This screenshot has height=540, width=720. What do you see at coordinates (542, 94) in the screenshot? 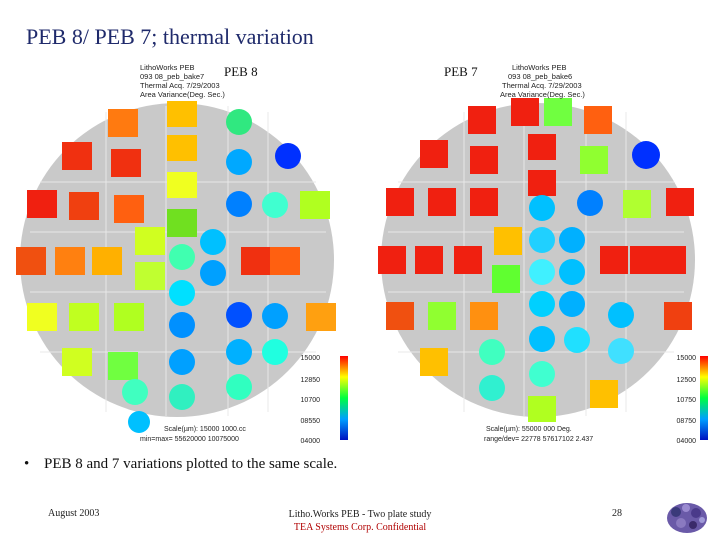
I see `header-line: Area Variance(Deg. Sec.)` at bounding box center [542, 94].